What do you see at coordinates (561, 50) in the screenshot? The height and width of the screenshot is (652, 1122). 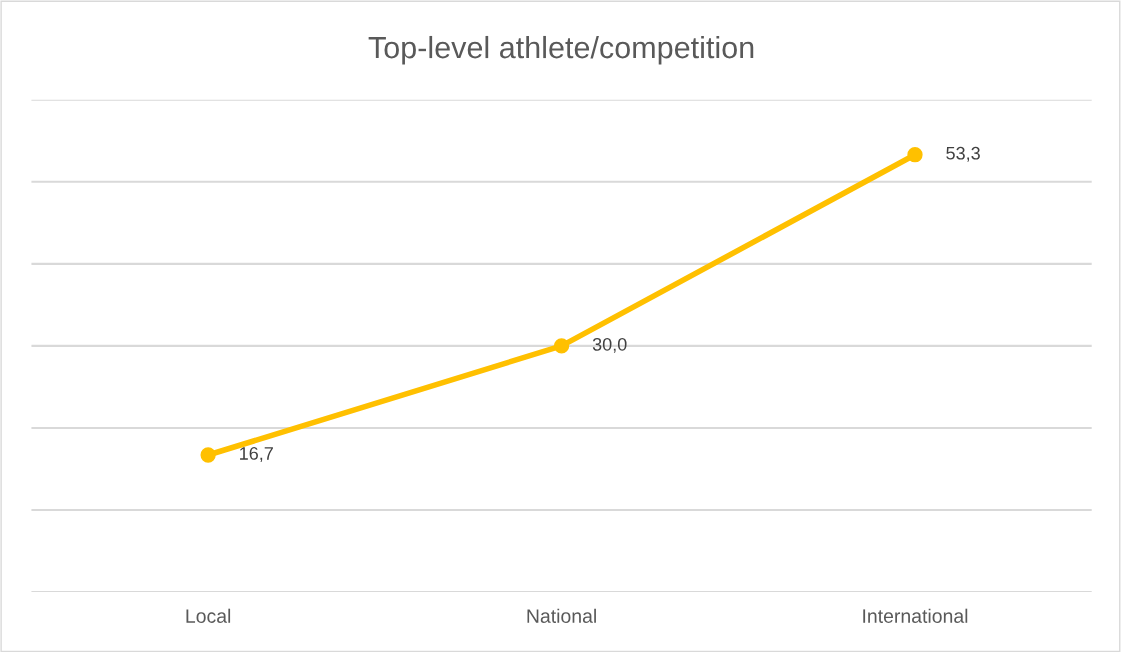 I see `chart-title: Top-level athlete/competition` at bounding box center [561, 50].